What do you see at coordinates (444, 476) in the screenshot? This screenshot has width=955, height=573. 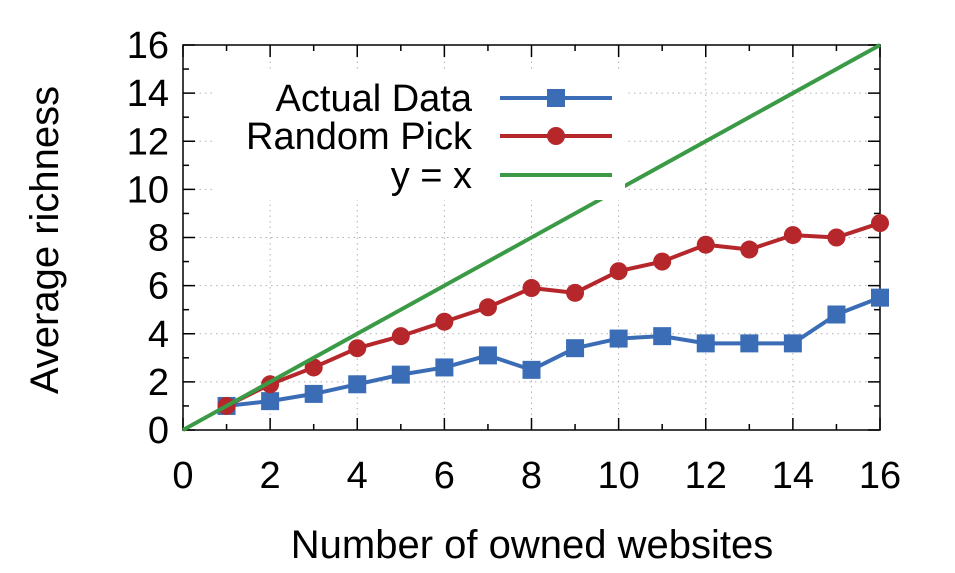 I see `x-tick-label: 6` at bounding box center [444, 476].